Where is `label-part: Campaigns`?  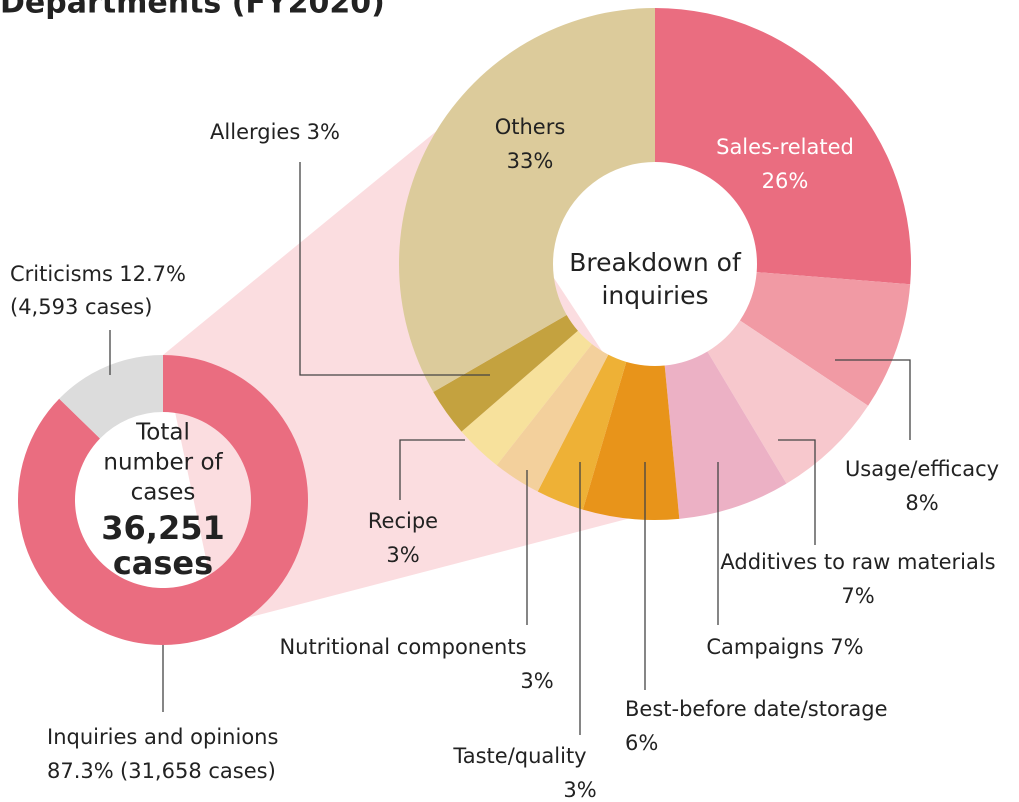
label-part: Campaigns is located at coordinates (765, 647).